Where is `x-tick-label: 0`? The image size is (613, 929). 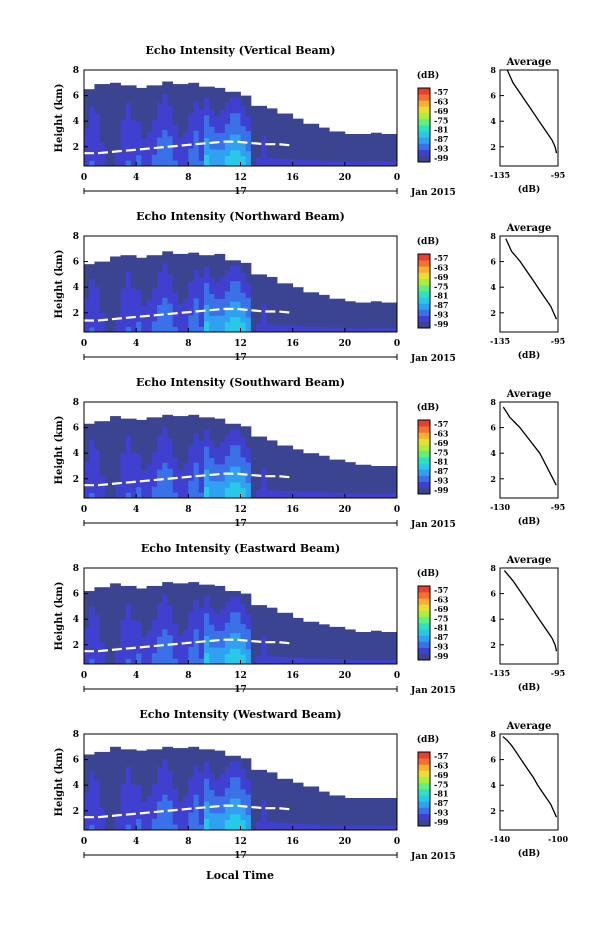 x-tick-label: 0 is located at coordinates (84, 842).